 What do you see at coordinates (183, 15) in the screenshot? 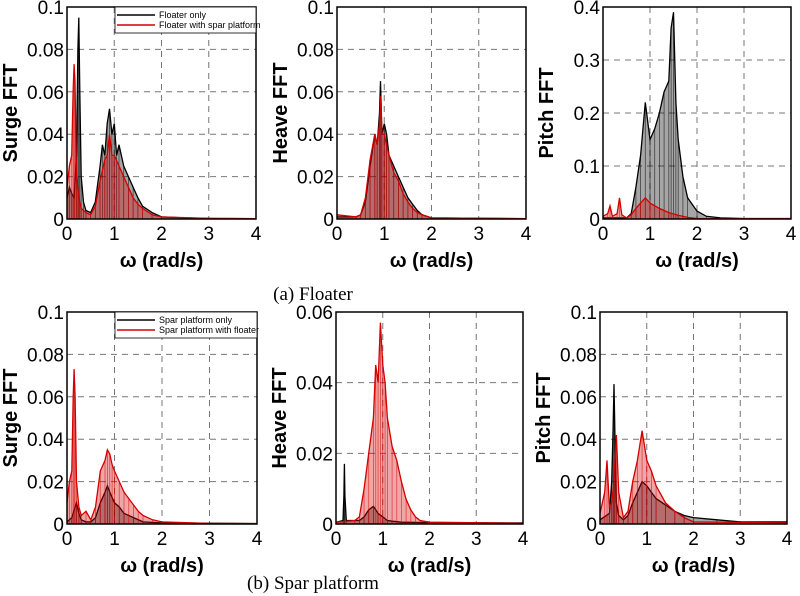
I see `legend-entry-1: Floater only` at bounding box center [183, 15].